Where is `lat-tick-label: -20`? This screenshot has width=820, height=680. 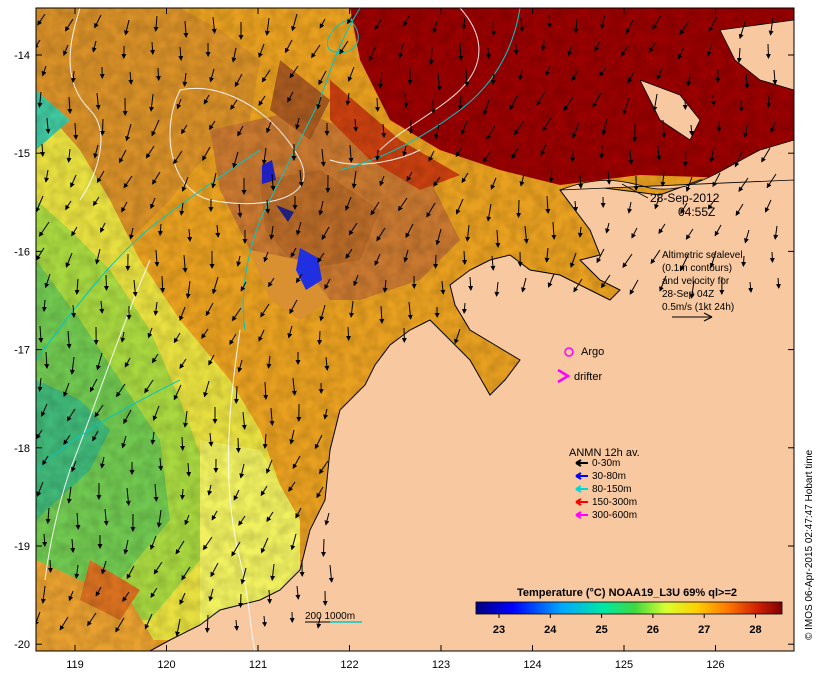
lat-tick-label: -20 is located at coordinates (22, 645).